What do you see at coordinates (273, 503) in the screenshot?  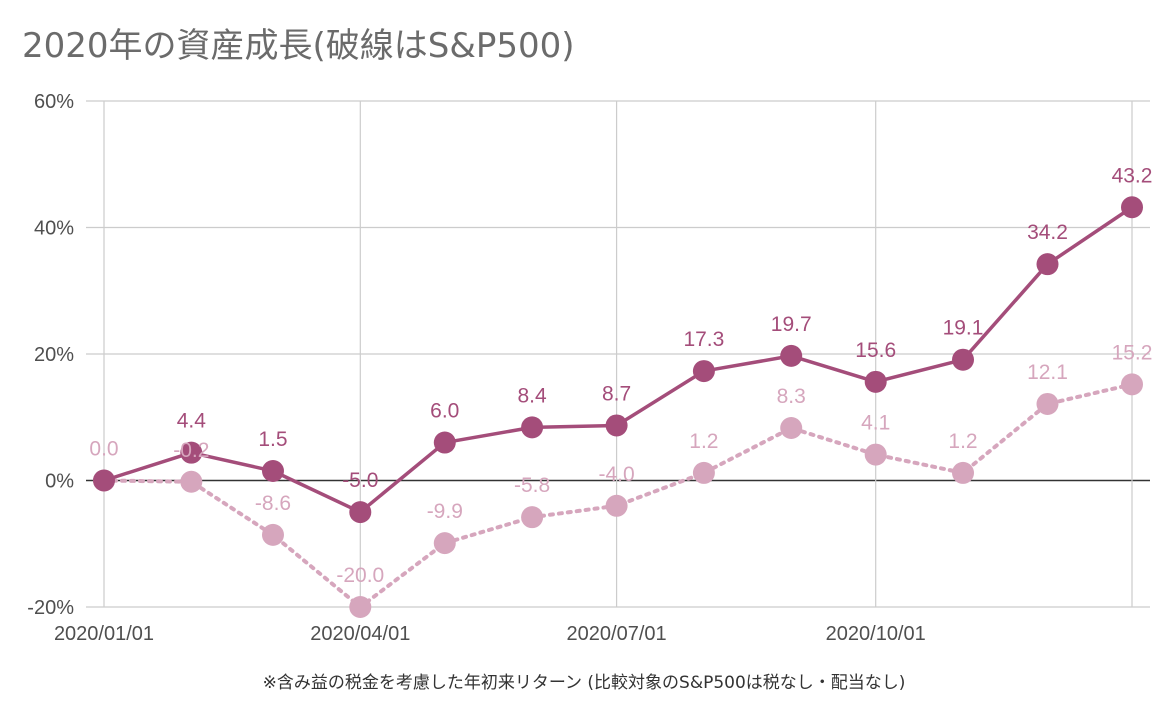 I see `sp500-data-label: -8.6` at bounding box center [273, 503].